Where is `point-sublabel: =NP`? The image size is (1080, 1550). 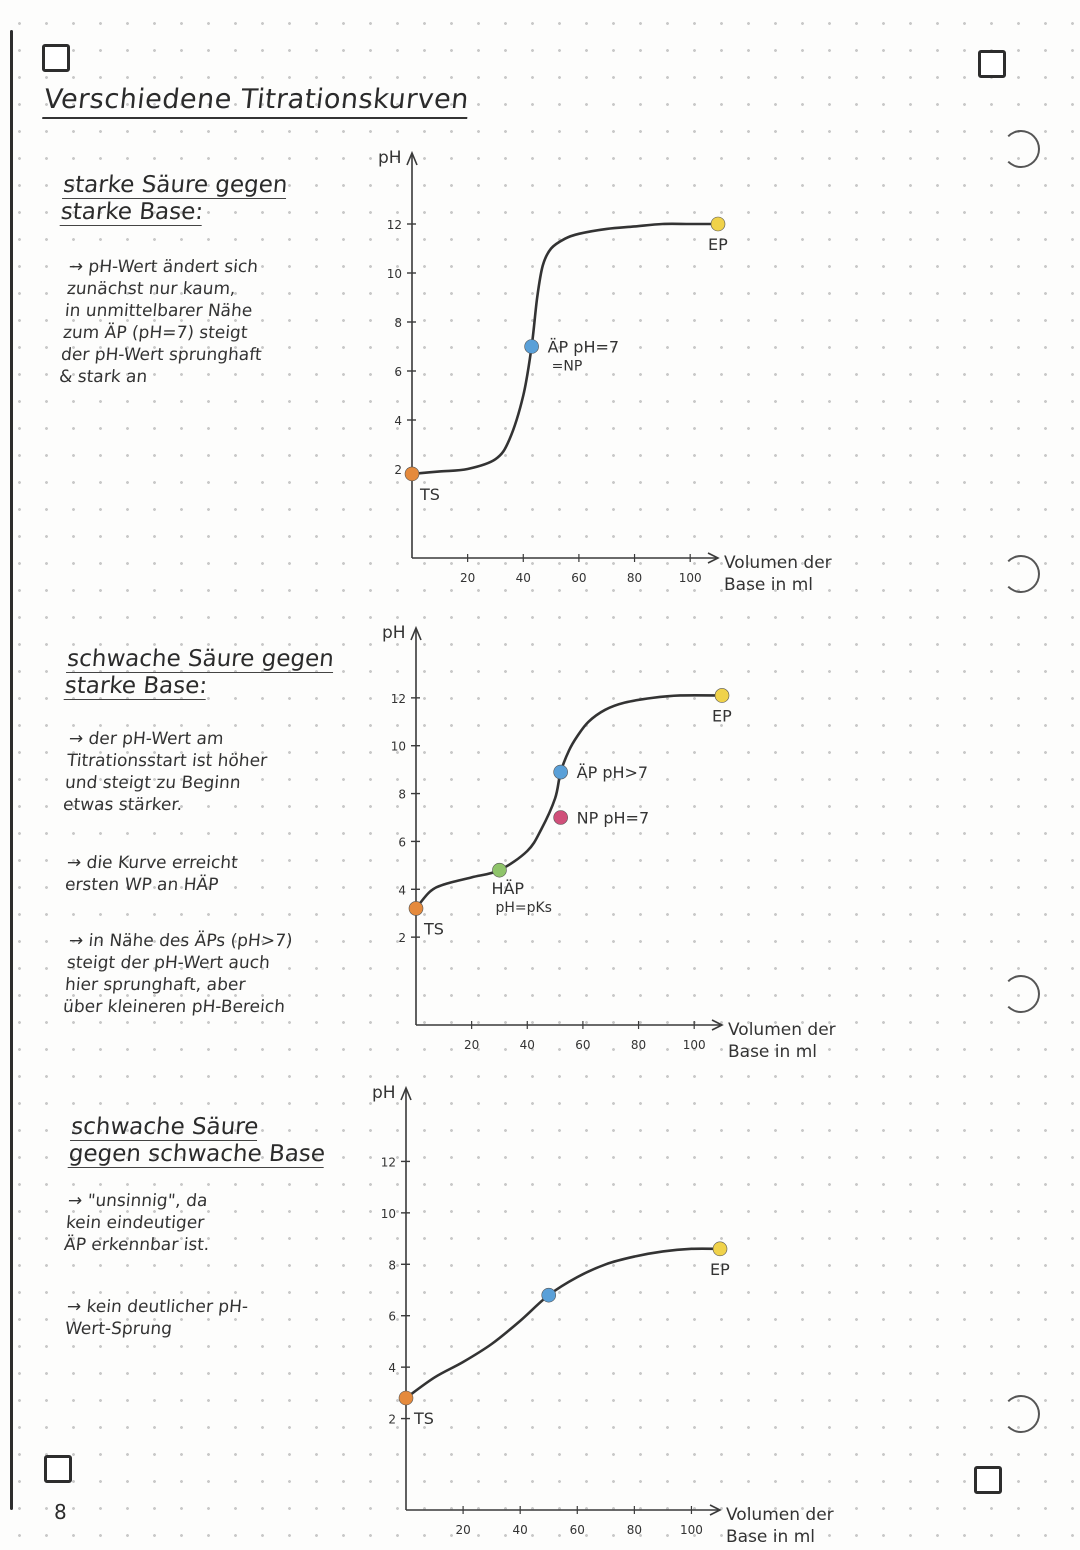 point-sublabel: =NP is located at coordinates (567, 367).